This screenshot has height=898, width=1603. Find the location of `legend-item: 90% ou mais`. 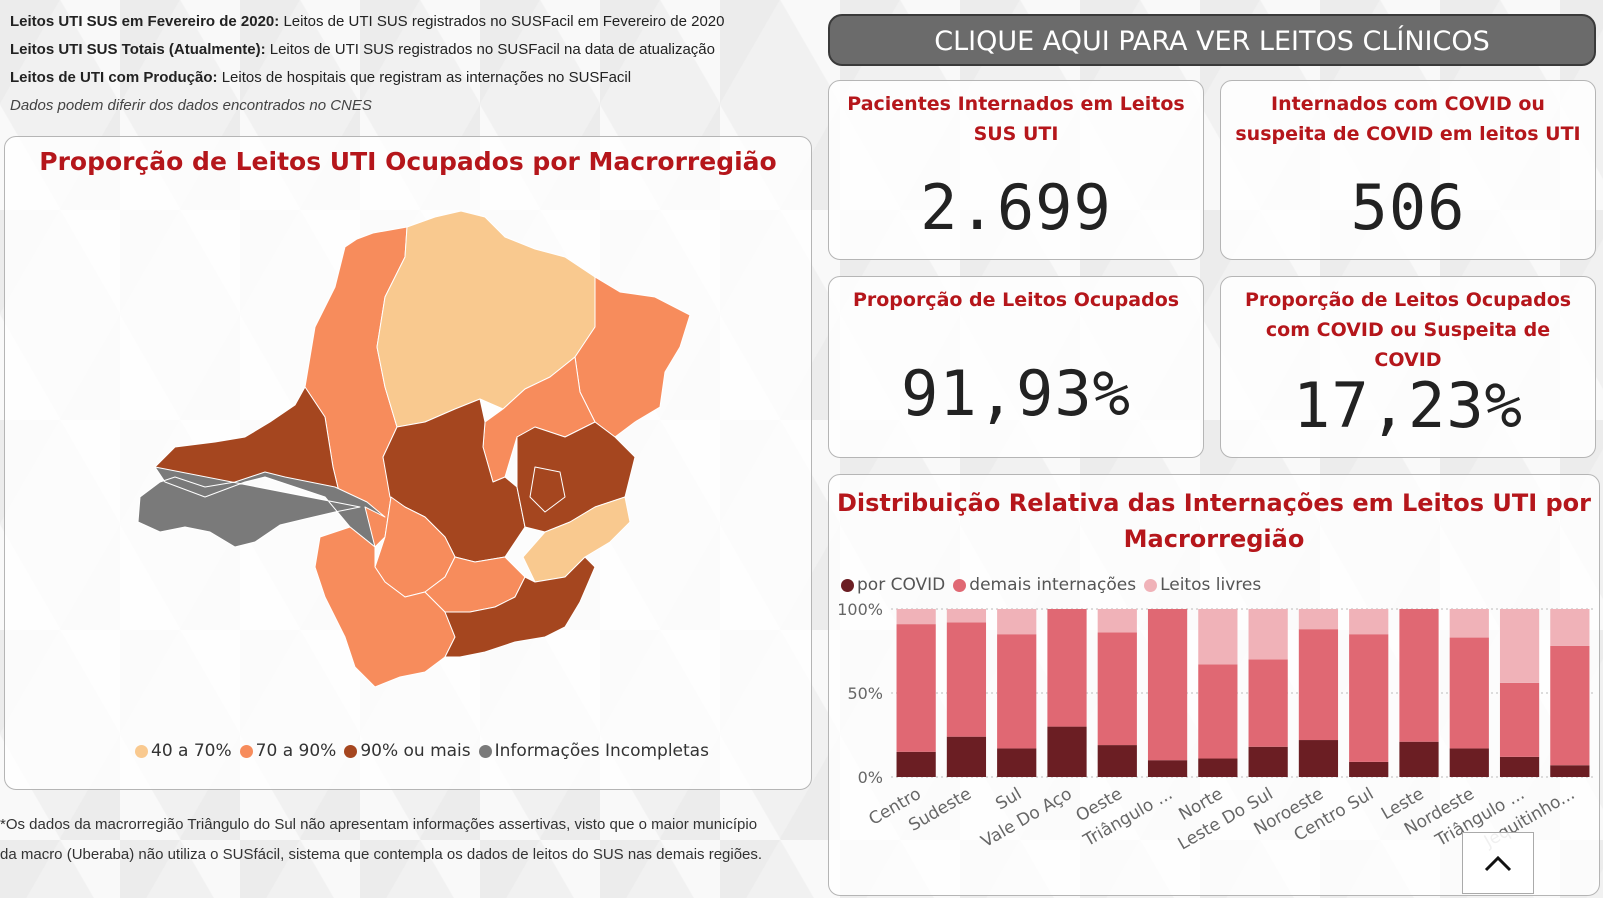

legend-item: 90% ou mais is located at coordinates (407, 751).